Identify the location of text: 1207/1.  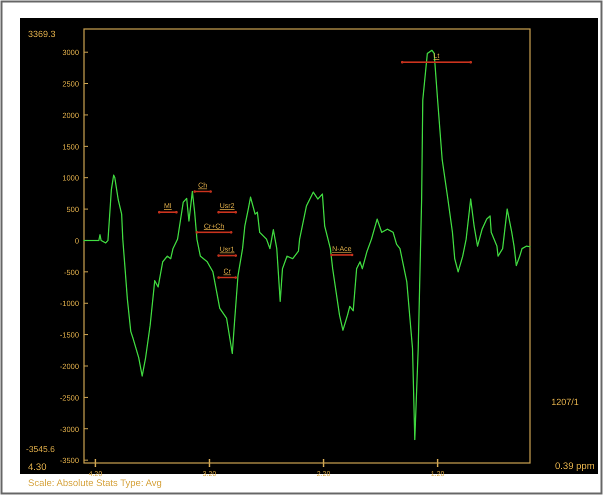
(565, 402).